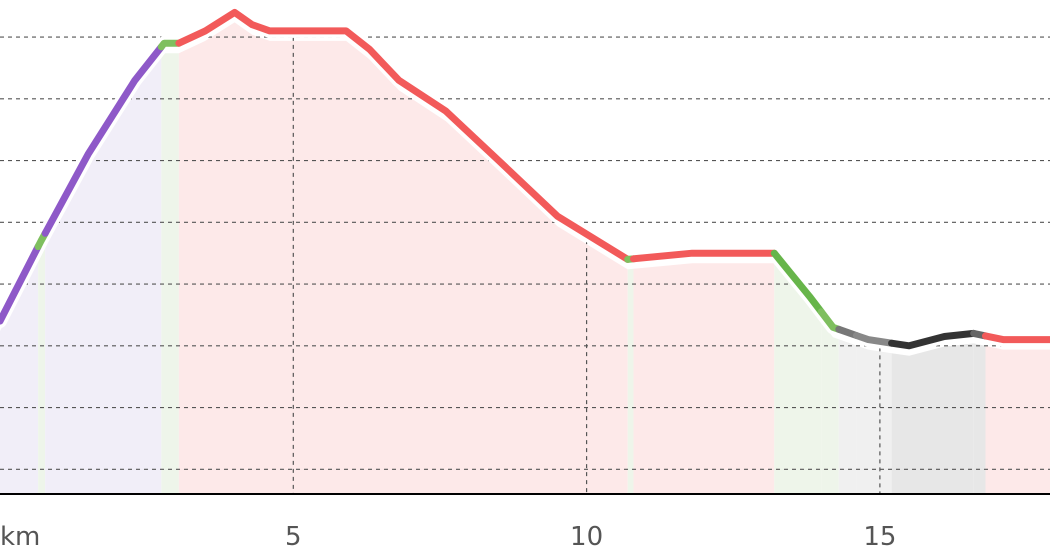 The image size is (1050, 560). I want to click on x-tick-label-15: 15, so click(879, 537).